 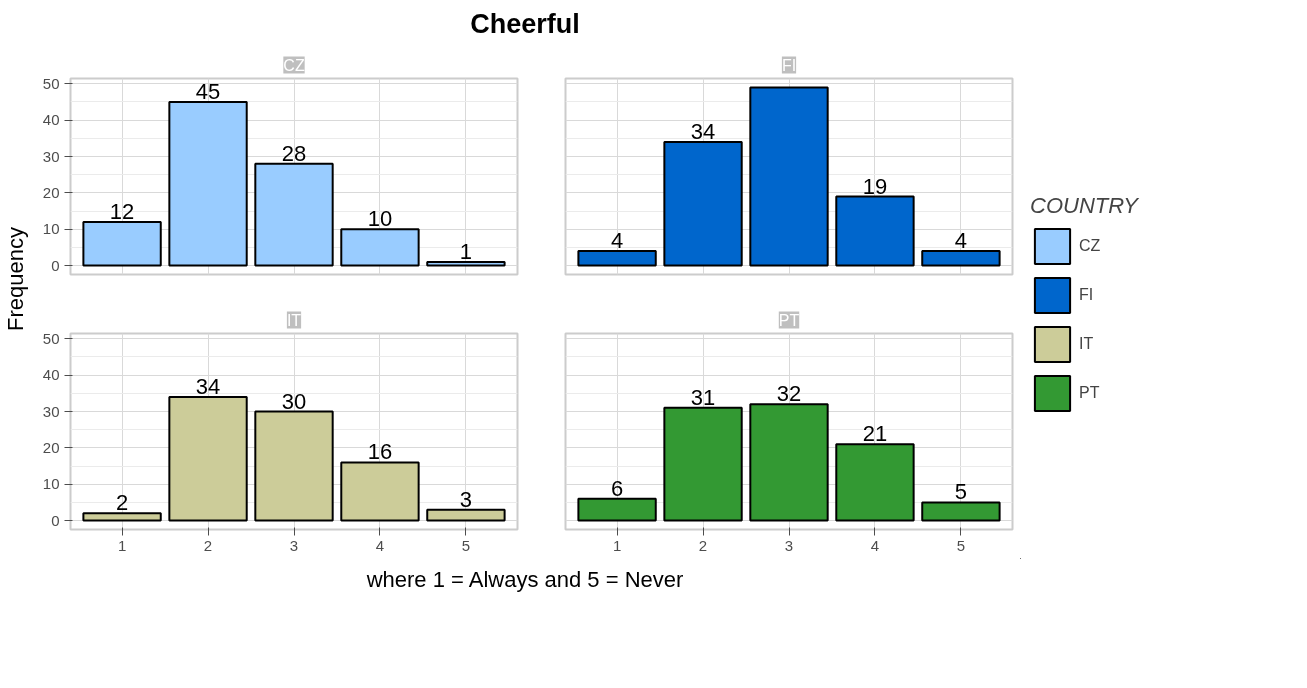 I want to click on legend-label: CZ, so click(x=1090, y=245).